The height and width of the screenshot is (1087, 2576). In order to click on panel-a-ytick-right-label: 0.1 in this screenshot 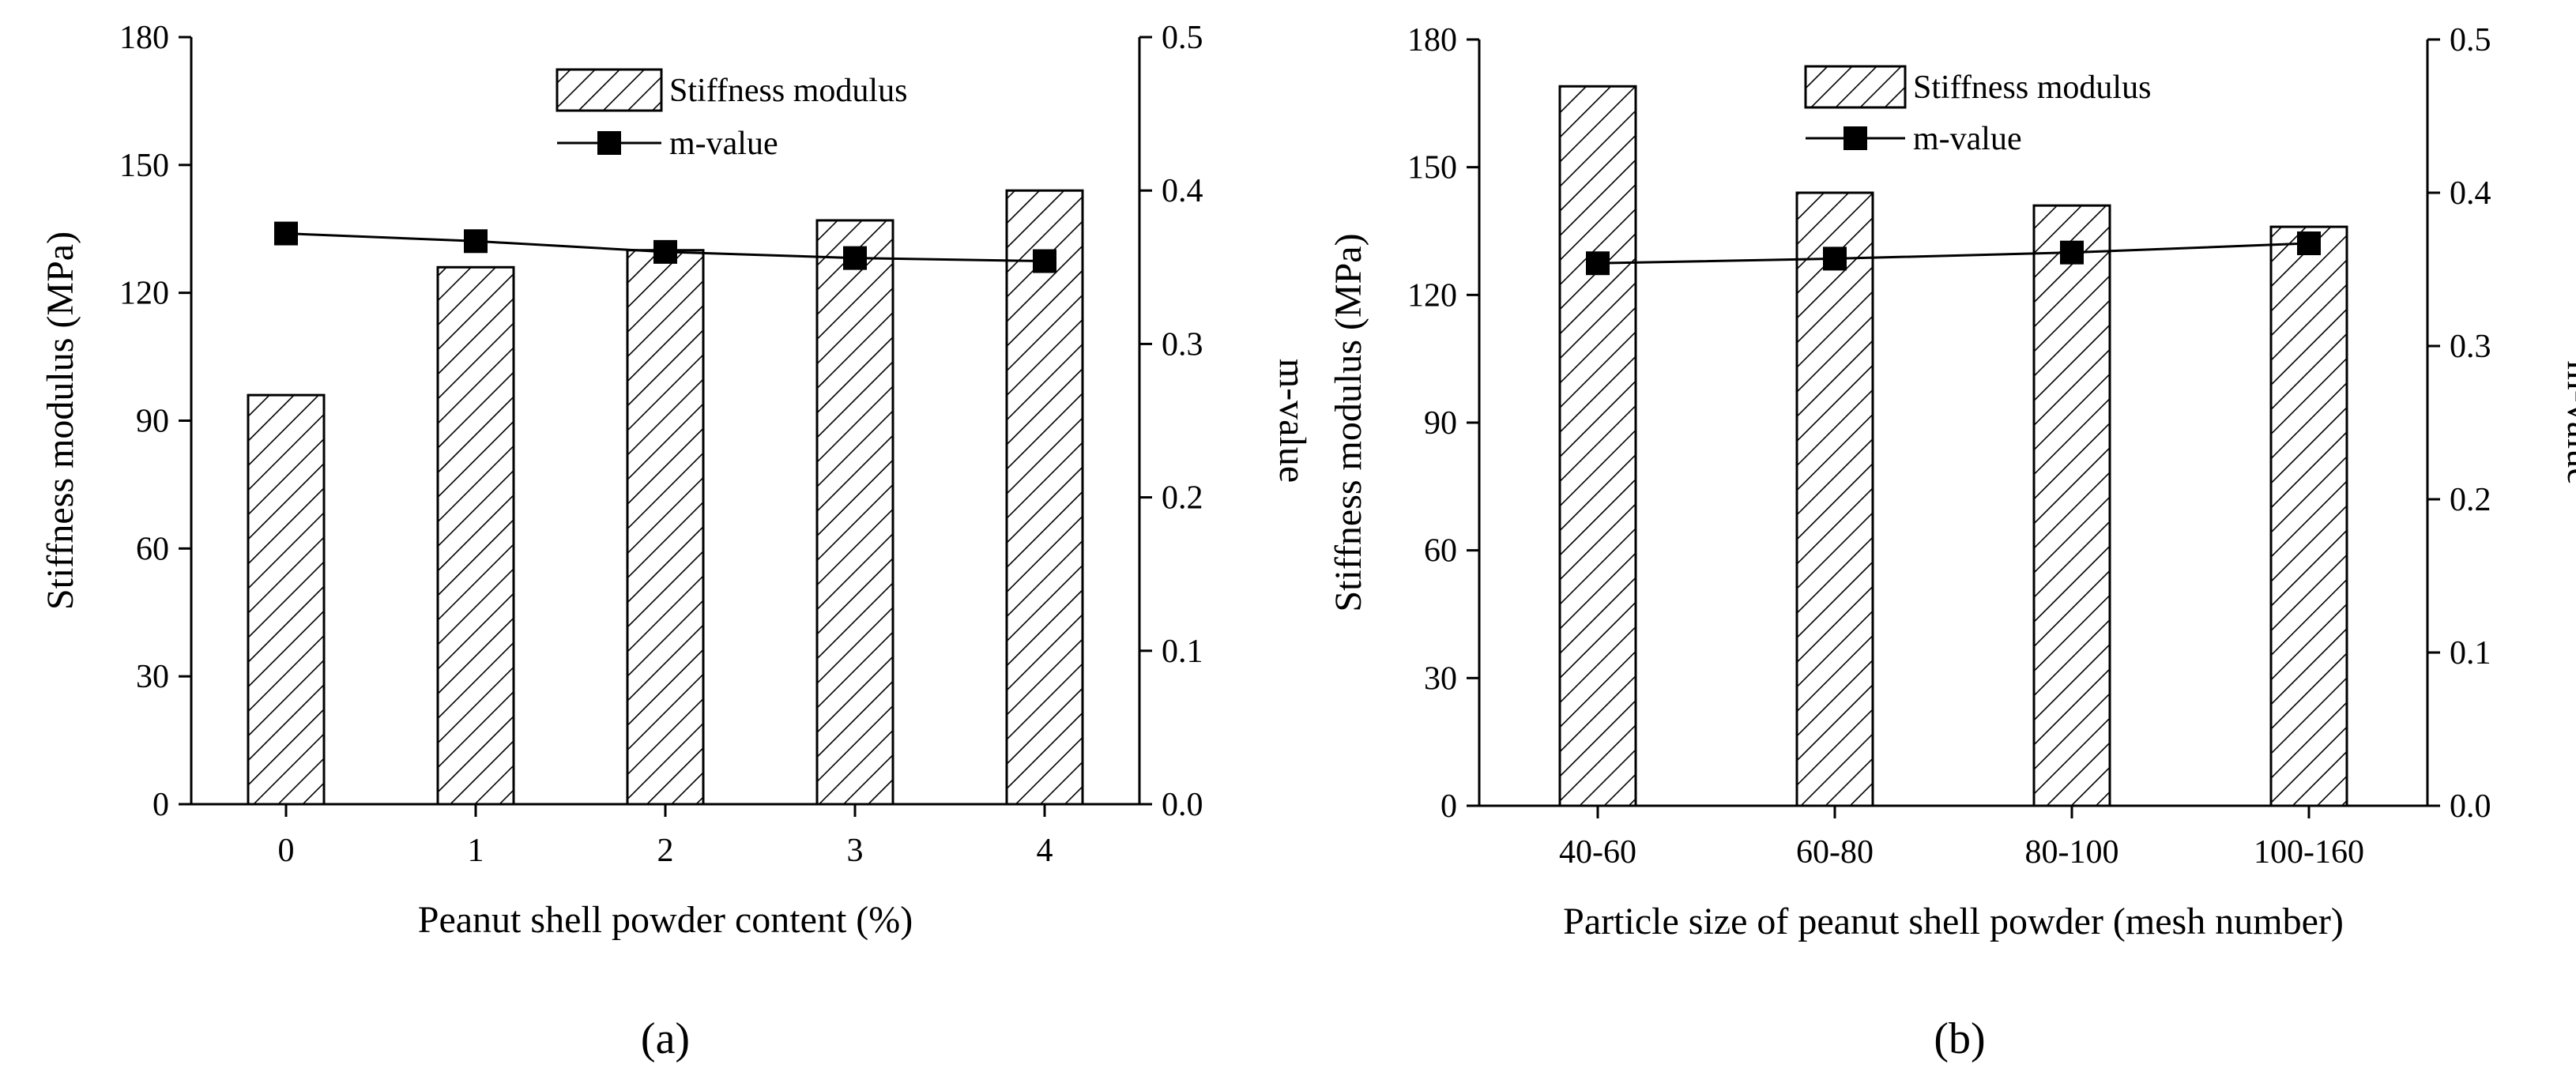, I will do `click(1182, 652)`.